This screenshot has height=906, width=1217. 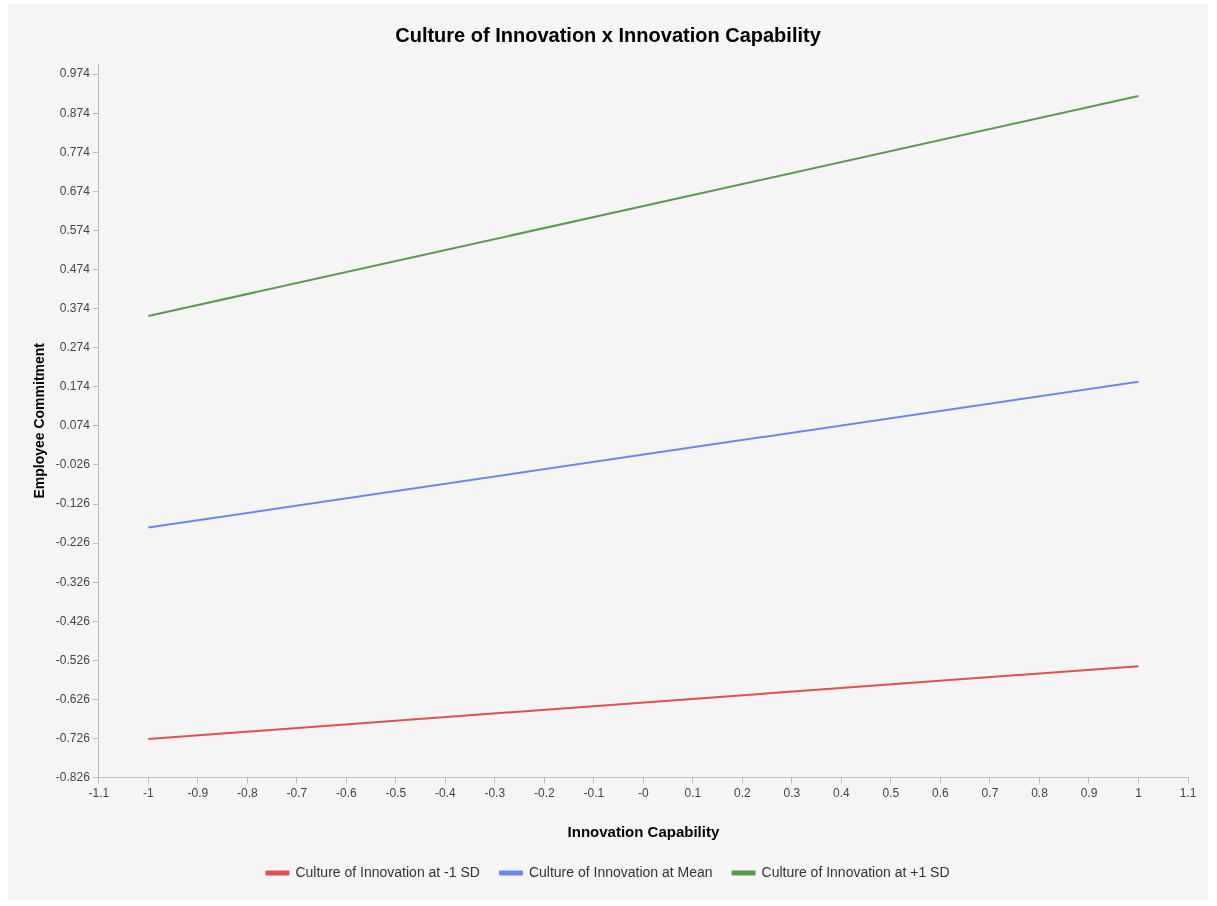 I want to click on legend-label: Culture of Innovation at Mean, so click(x=620, y=871).